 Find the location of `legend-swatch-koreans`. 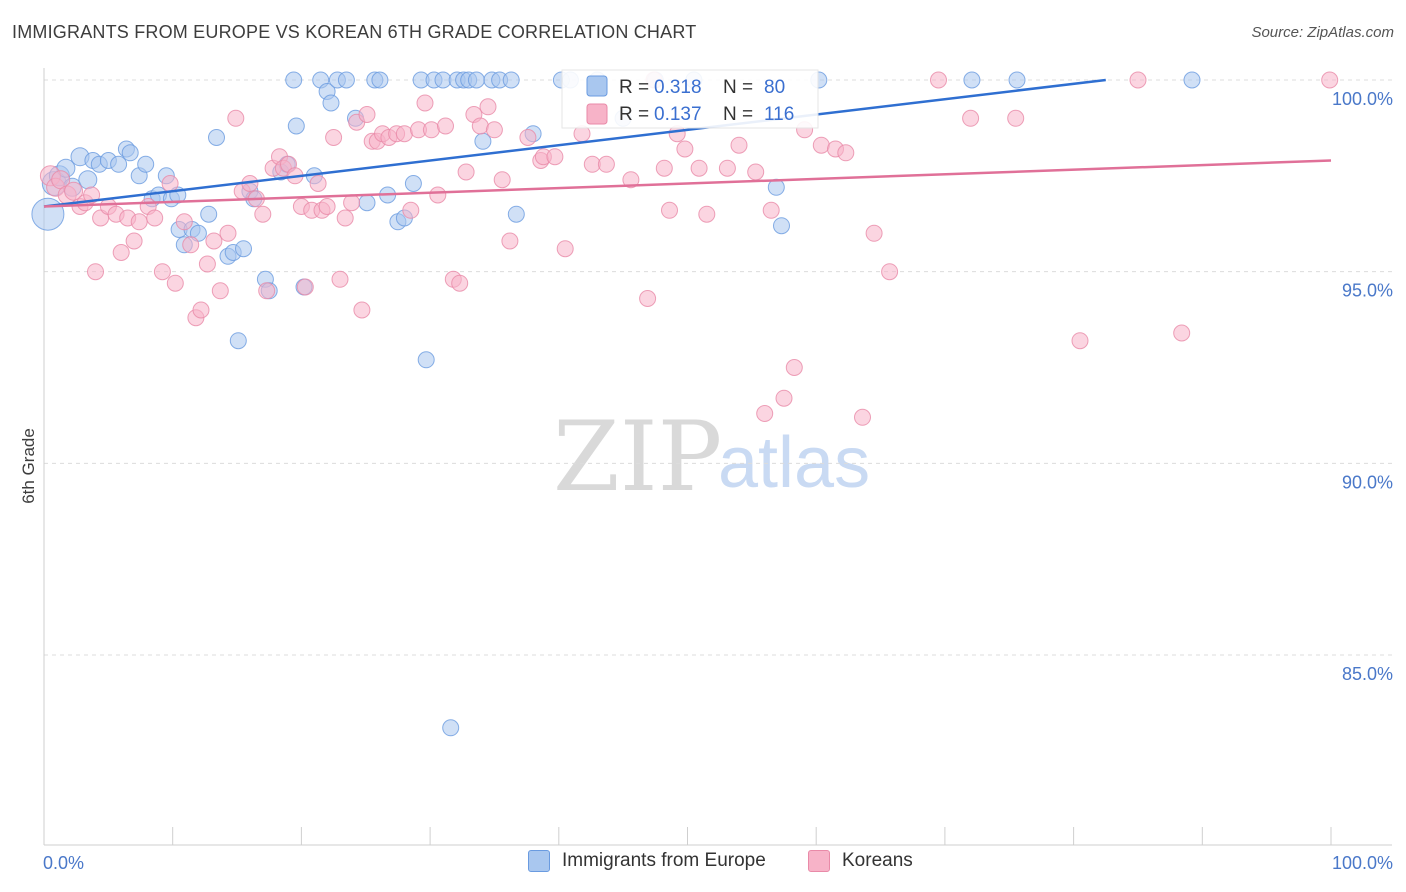

legend-swatch-koreans is located at coordinates (597, 114).